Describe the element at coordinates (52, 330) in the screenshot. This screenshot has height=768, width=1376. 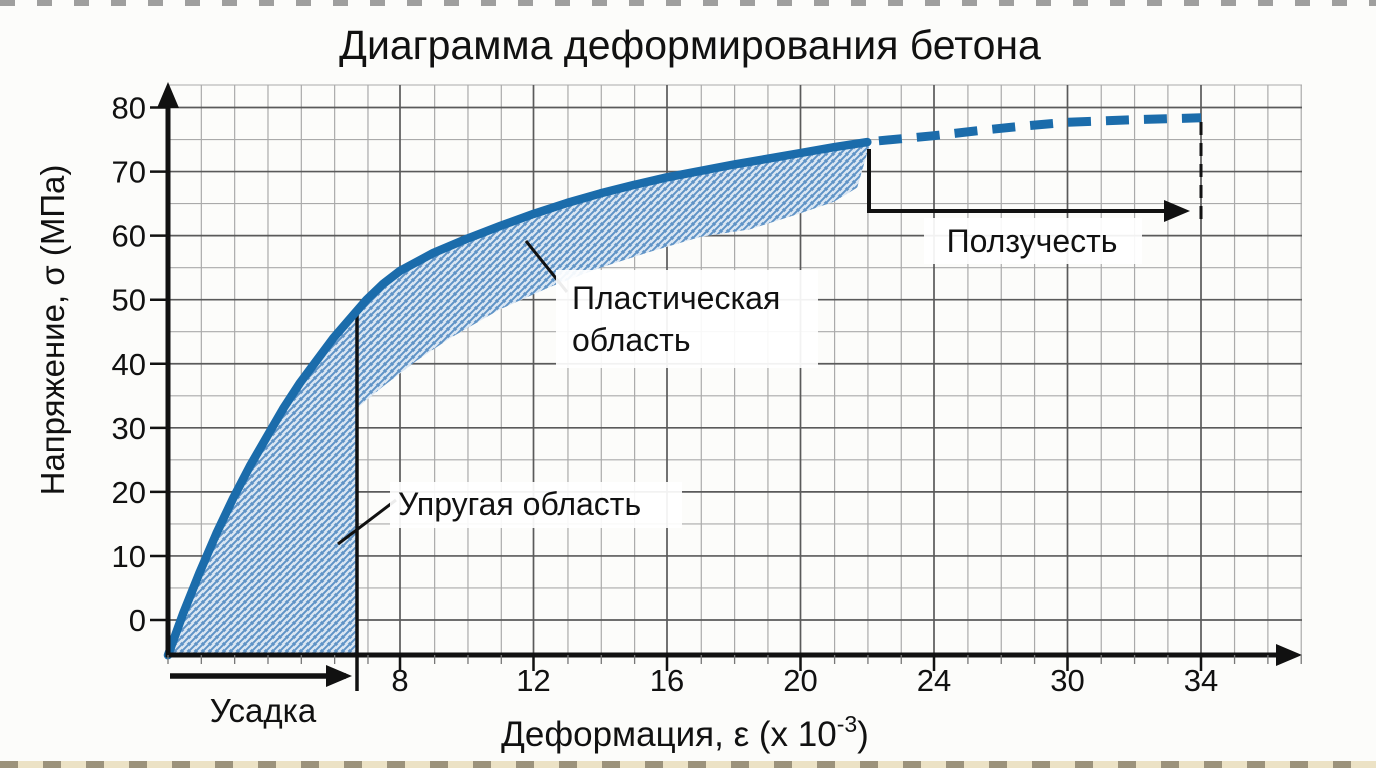
I see `y-axis-title: Напряжение, σ (МПа)` at that location.